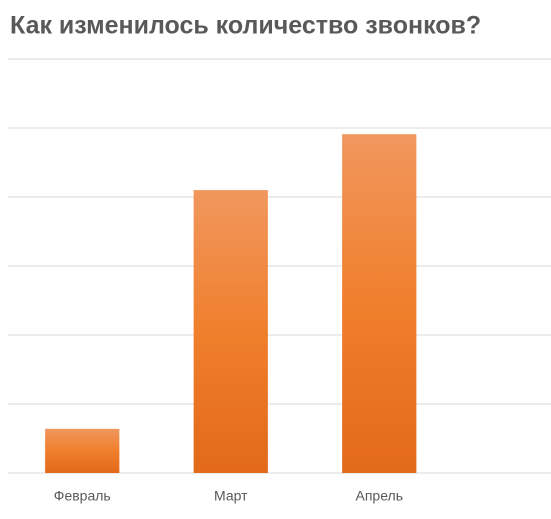 The width and height of the screenshot is (551, 519). I want to click on chart-title: Как изменилось количество звонков?, so click(245, 26).